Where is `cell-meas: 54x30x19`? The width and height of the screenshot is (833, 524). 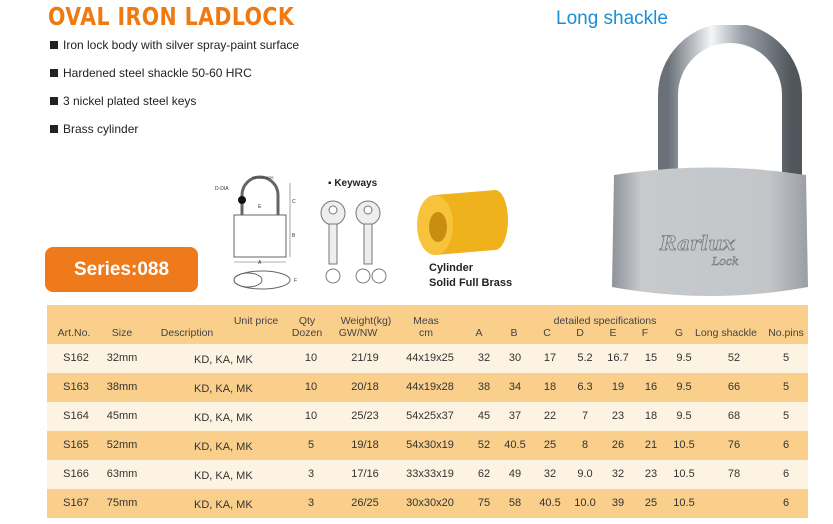
cell-meas: 54x30x19 is located at coordinates (430, 445).